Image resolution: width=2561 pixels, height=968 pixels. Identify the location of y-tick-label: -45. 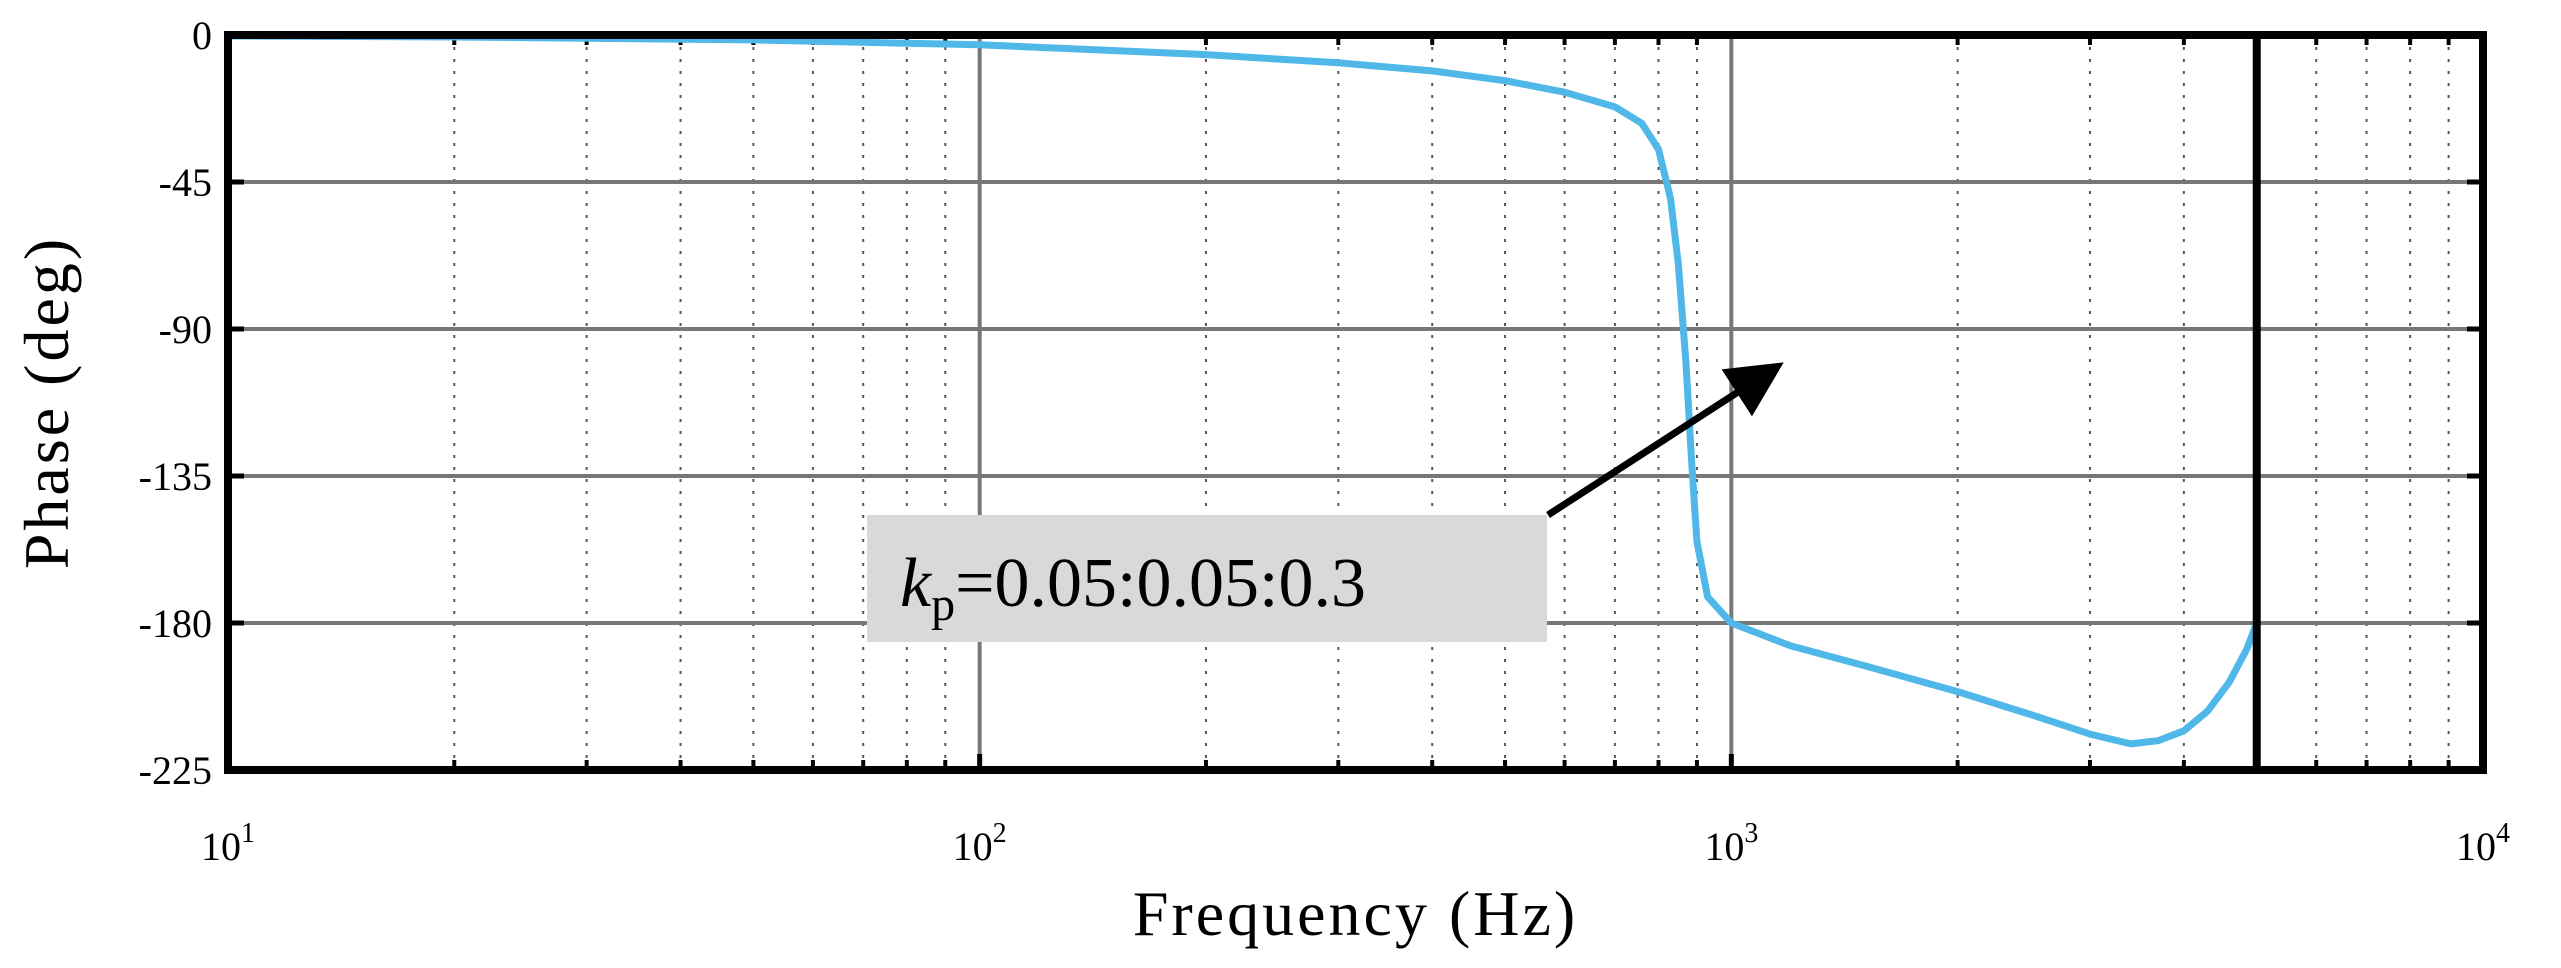
(185, 182).